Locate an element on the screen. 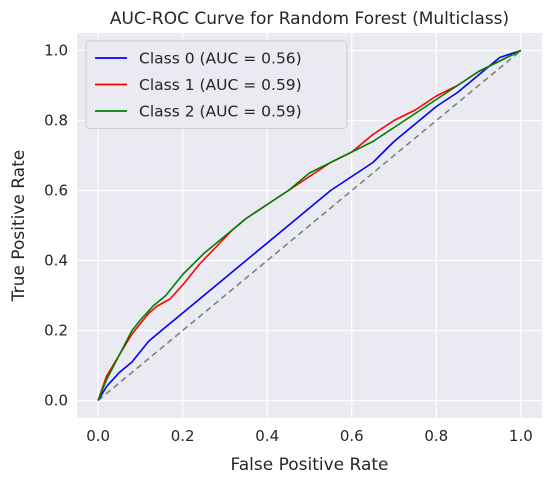 This screenshot has width=555, height=488. legend-label: Class 1 (AUC = 0.59) is located at coordinates (220, 85).